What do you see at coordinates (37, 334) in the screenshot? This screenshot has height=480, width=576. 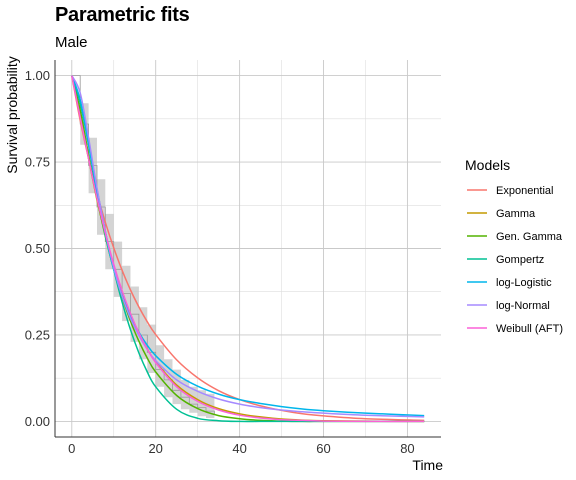 I see `y-tick-label: 0.25` at bounding box center [37, 334].